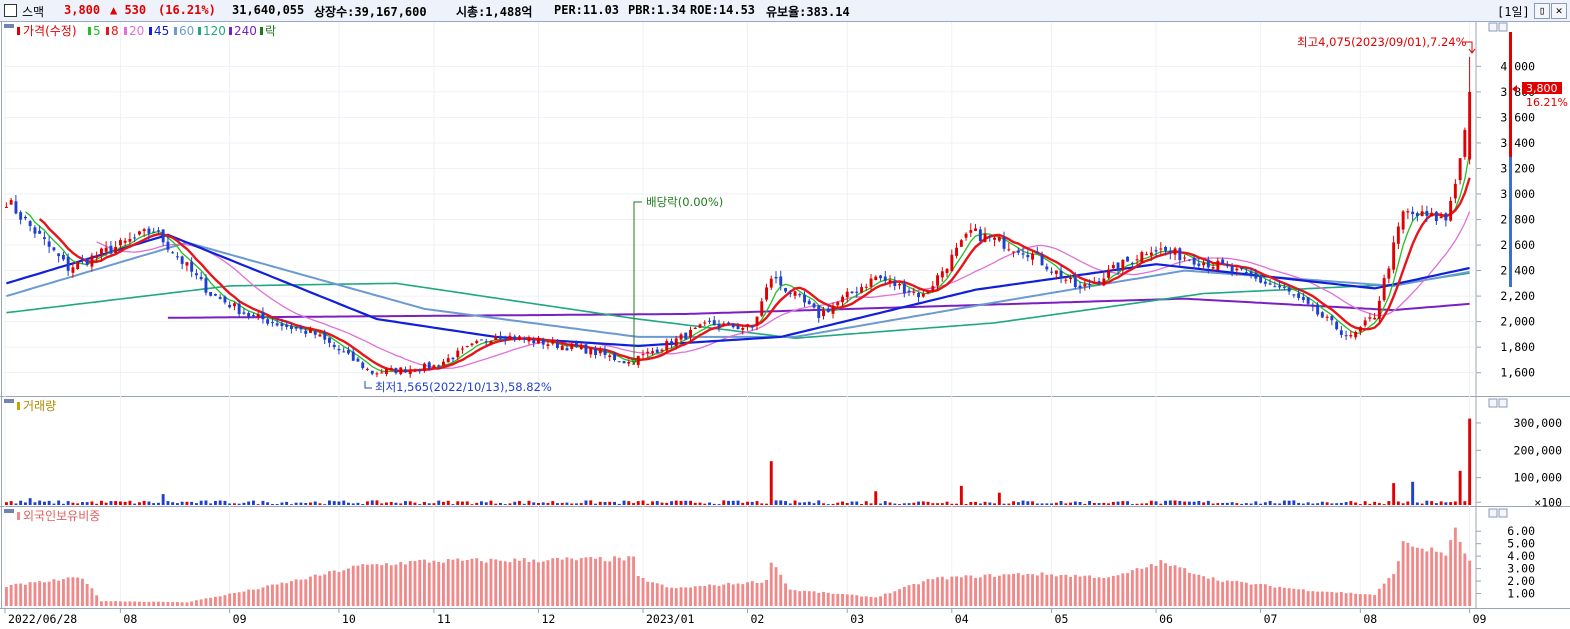 The height and width of the screenshot is (629, 1570). What do you see at coordinates (1513, 12) in the screenshot?
I see `period-label: [1일]` at bounding box center [1513, 12].